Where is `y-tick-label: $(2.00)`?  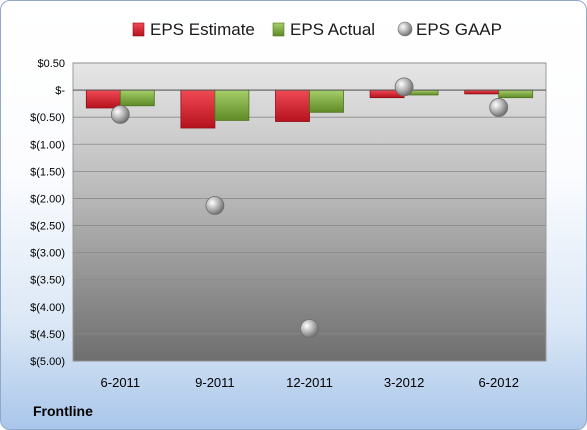
y-tick-label: $(2.00) is located at coordinates (47, 199).